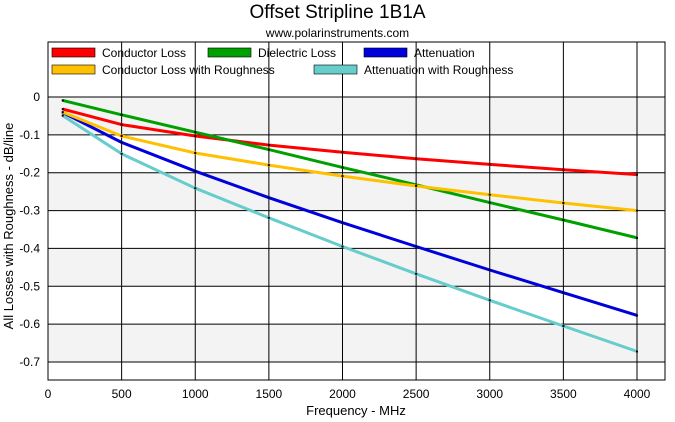 The width and height of the screenshot is (675, 422). I want to click on y-tick-label: -0.5, so click(29, 286).